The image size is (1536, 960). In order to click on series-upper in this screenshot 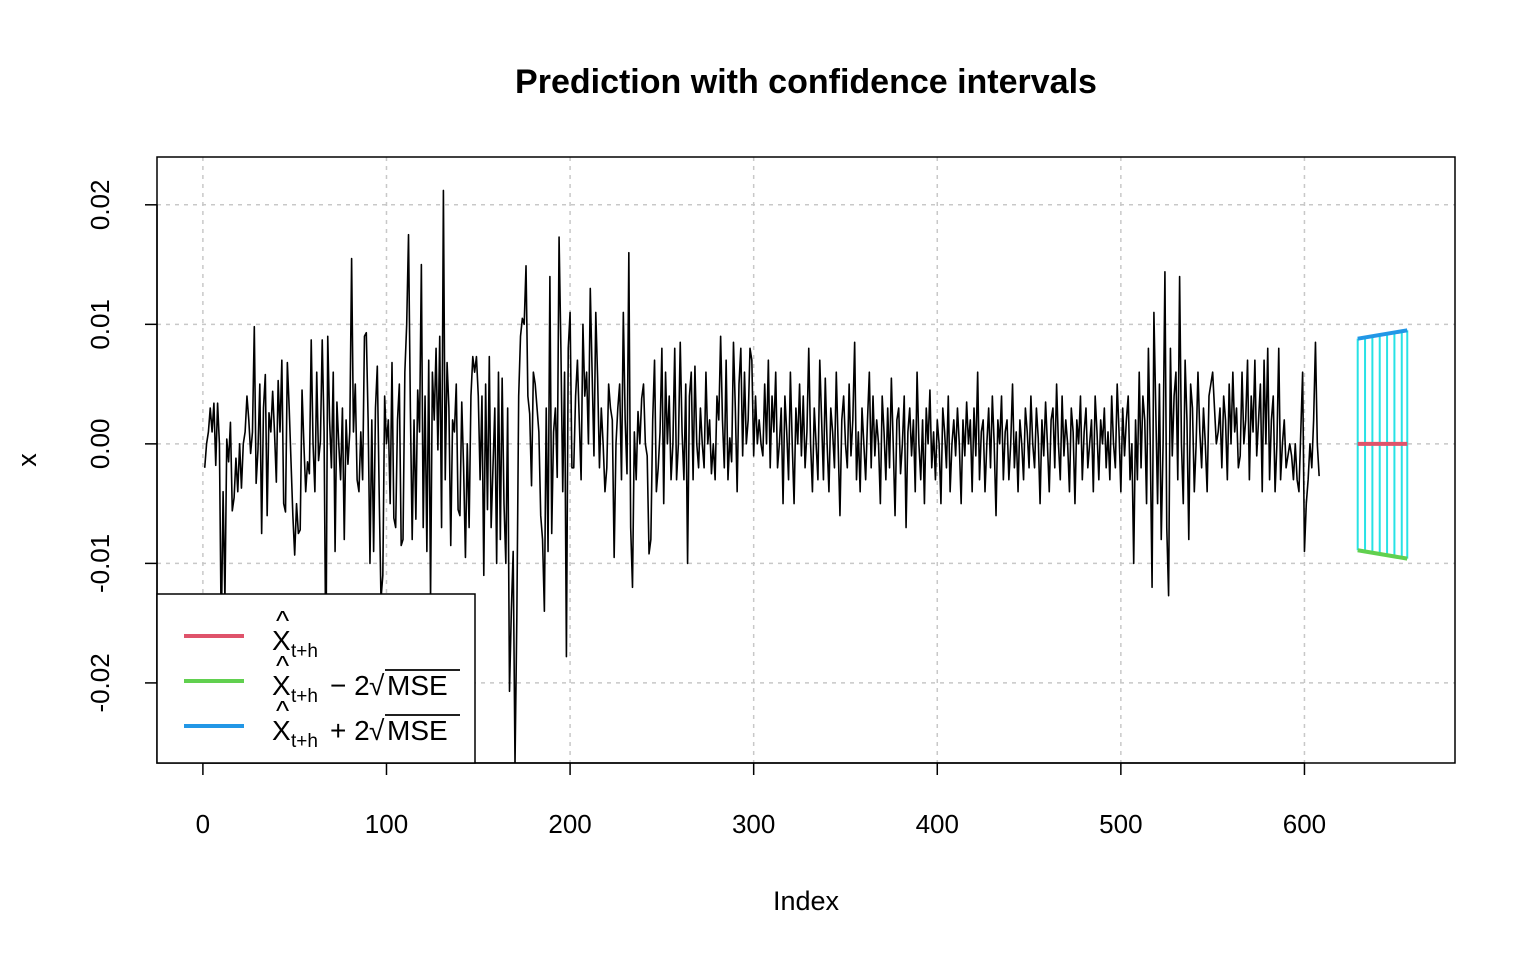, I will do `click(1382, 334)`.